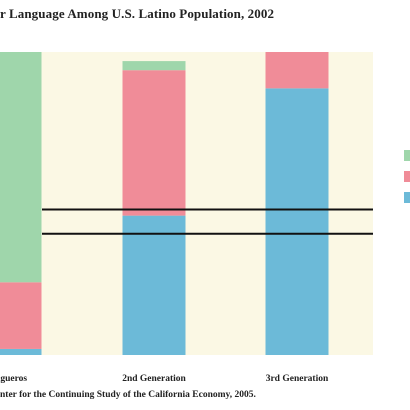 The height and width of the screenshot is (410, 410). Describe the element at coordinates (13, 379) in the screenshot. I see `x-tick-label: olgueros` at that location.